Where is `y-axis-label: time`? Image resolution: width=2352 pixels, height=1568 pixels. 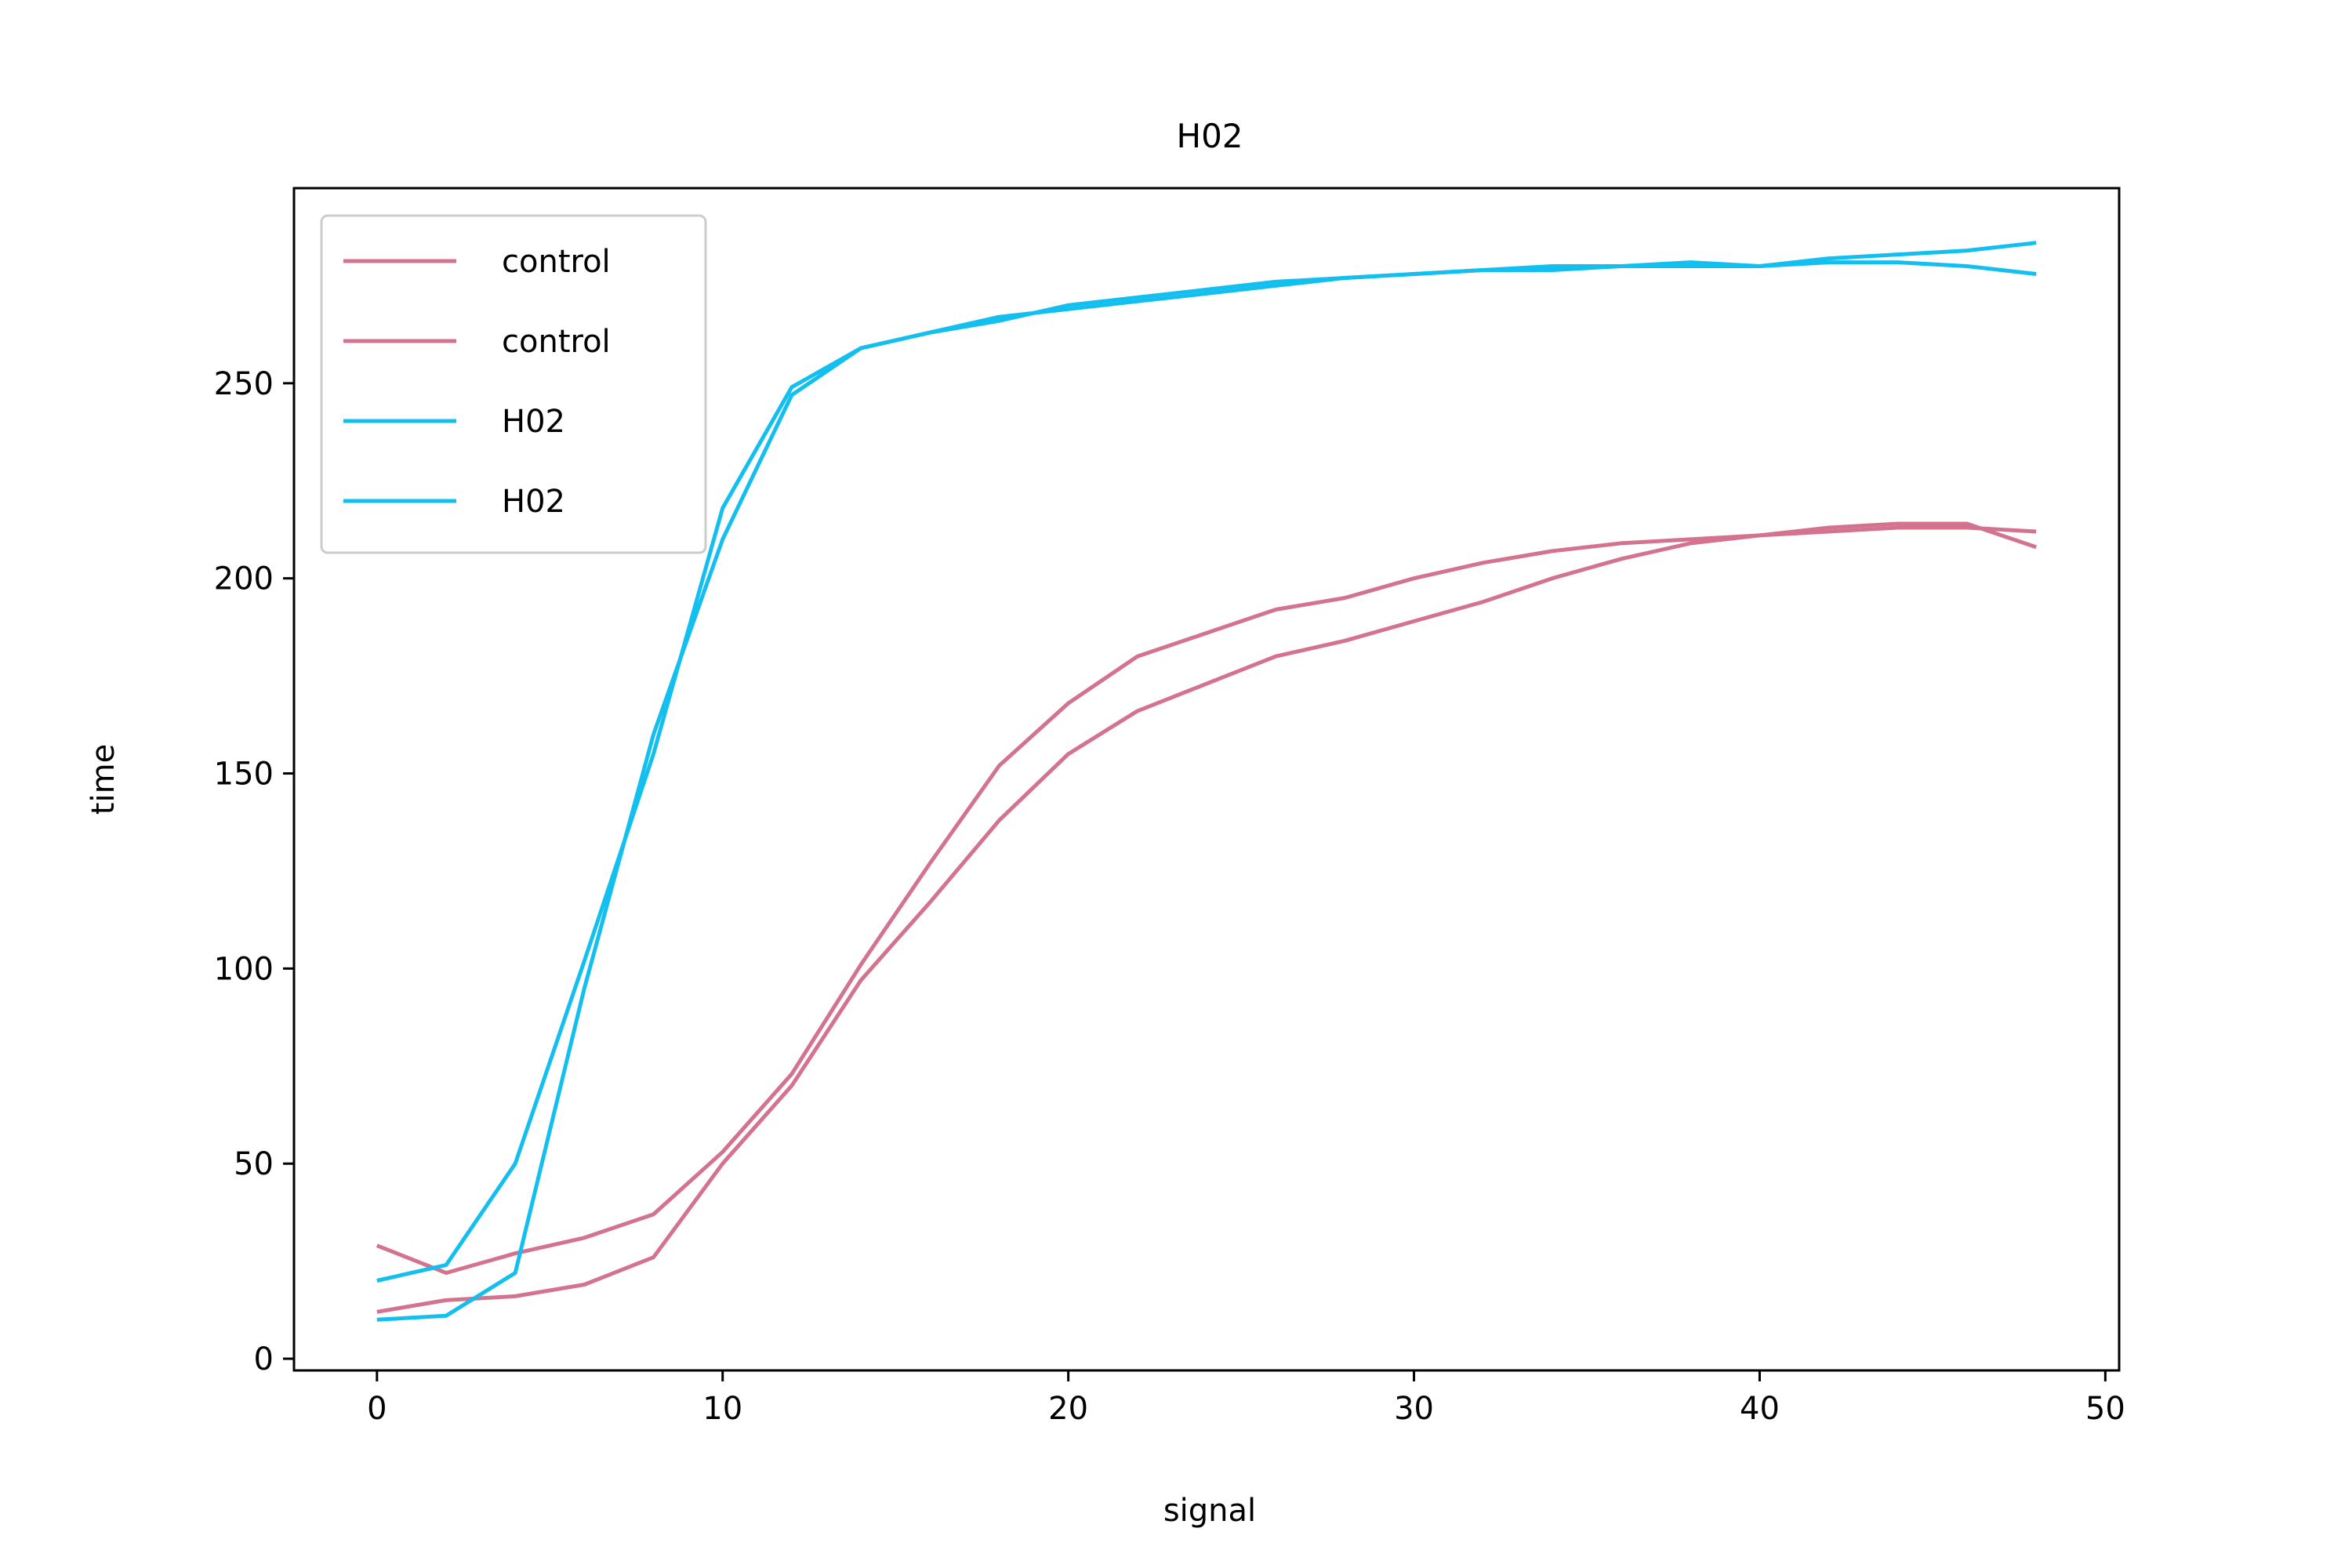 y-axis-label: time is located at coordinates (103, 779).